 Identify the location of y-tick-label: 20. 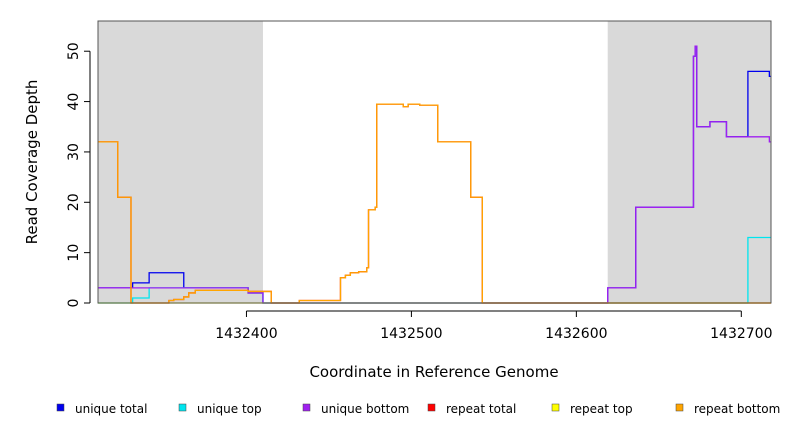
(74, 202).